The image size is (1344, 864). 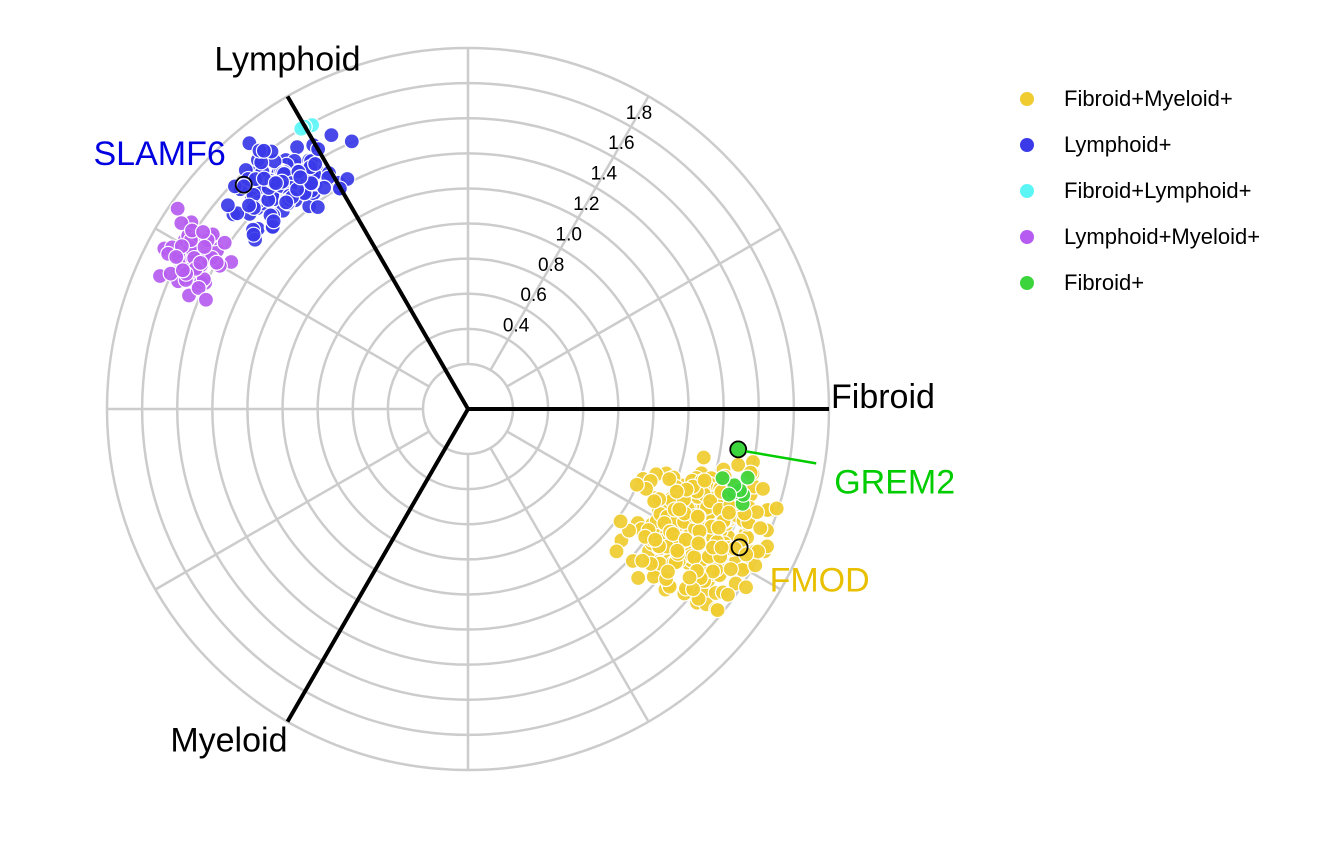 What do you see at coordinates (1162, 236) in the screenshot?
I see `legend-label: Lymphoid+Myeloid+` at bounding box center [1162, 236].